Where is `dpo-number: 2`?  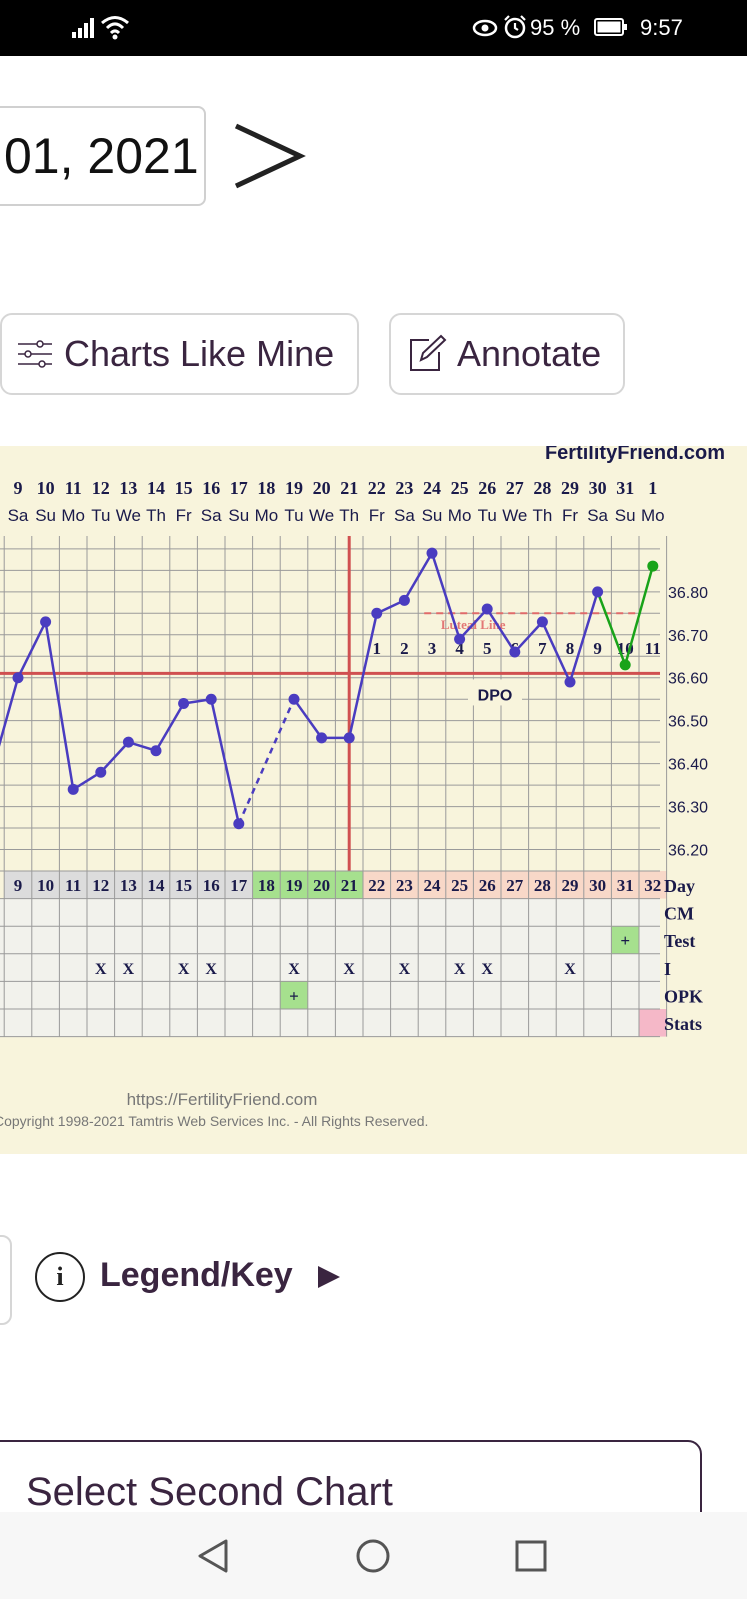 dpo-number: 2 is located at coordinates (404, 648).